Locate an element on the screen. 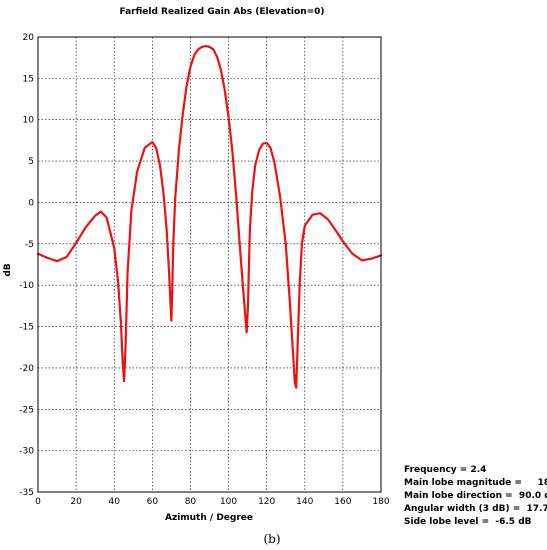  x-tick-label: 60 is located at coordinates (153, 502).